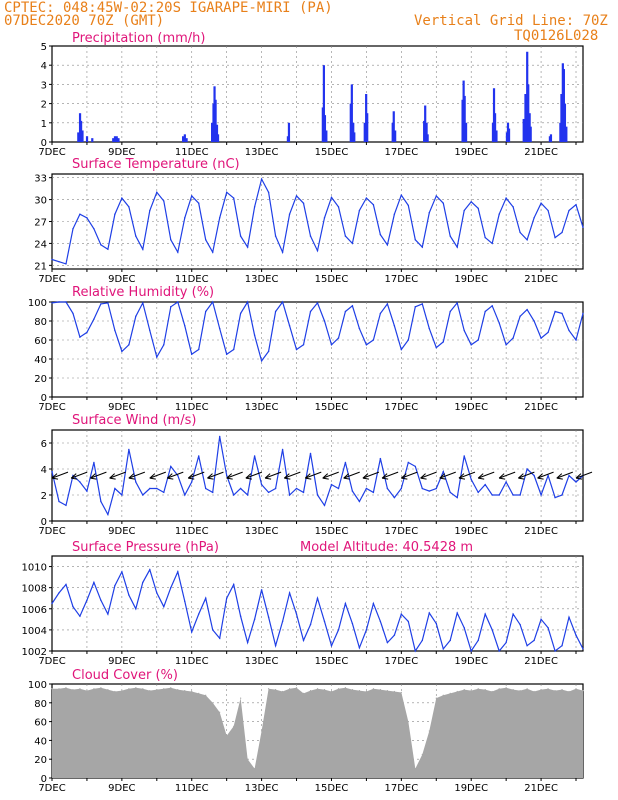 Image resolution: width=618 pixels, height=800 pixels. What do you see at coordinates (125, 675) in the screenshot?
I see `panel-title: Cloud Cover (%)` at bounding box center [125, 675].